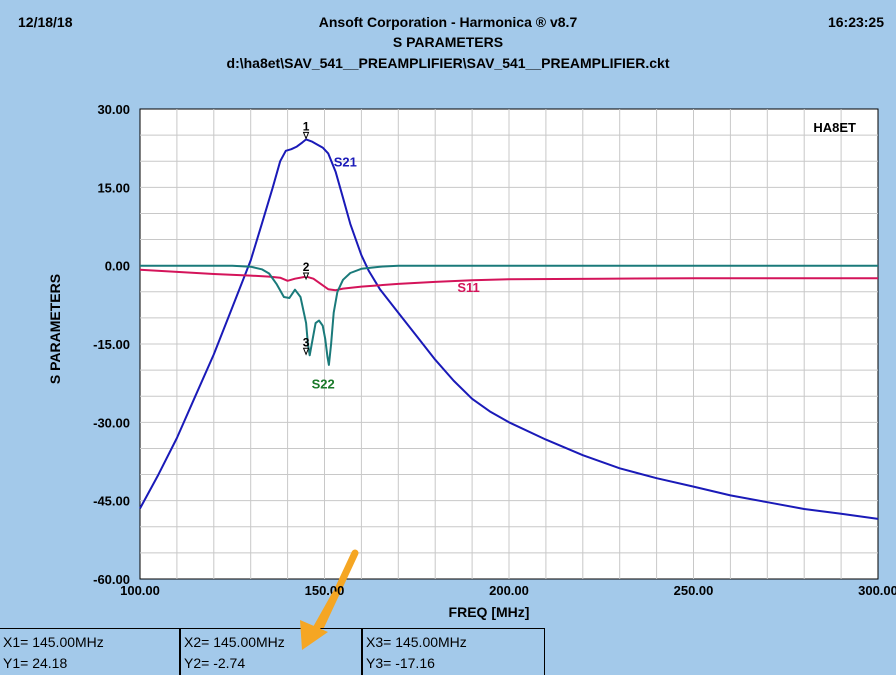 Image resolution: width=896 pixels, height=675 pixels. I want to click on marker-2-icon, so click(306, 276).